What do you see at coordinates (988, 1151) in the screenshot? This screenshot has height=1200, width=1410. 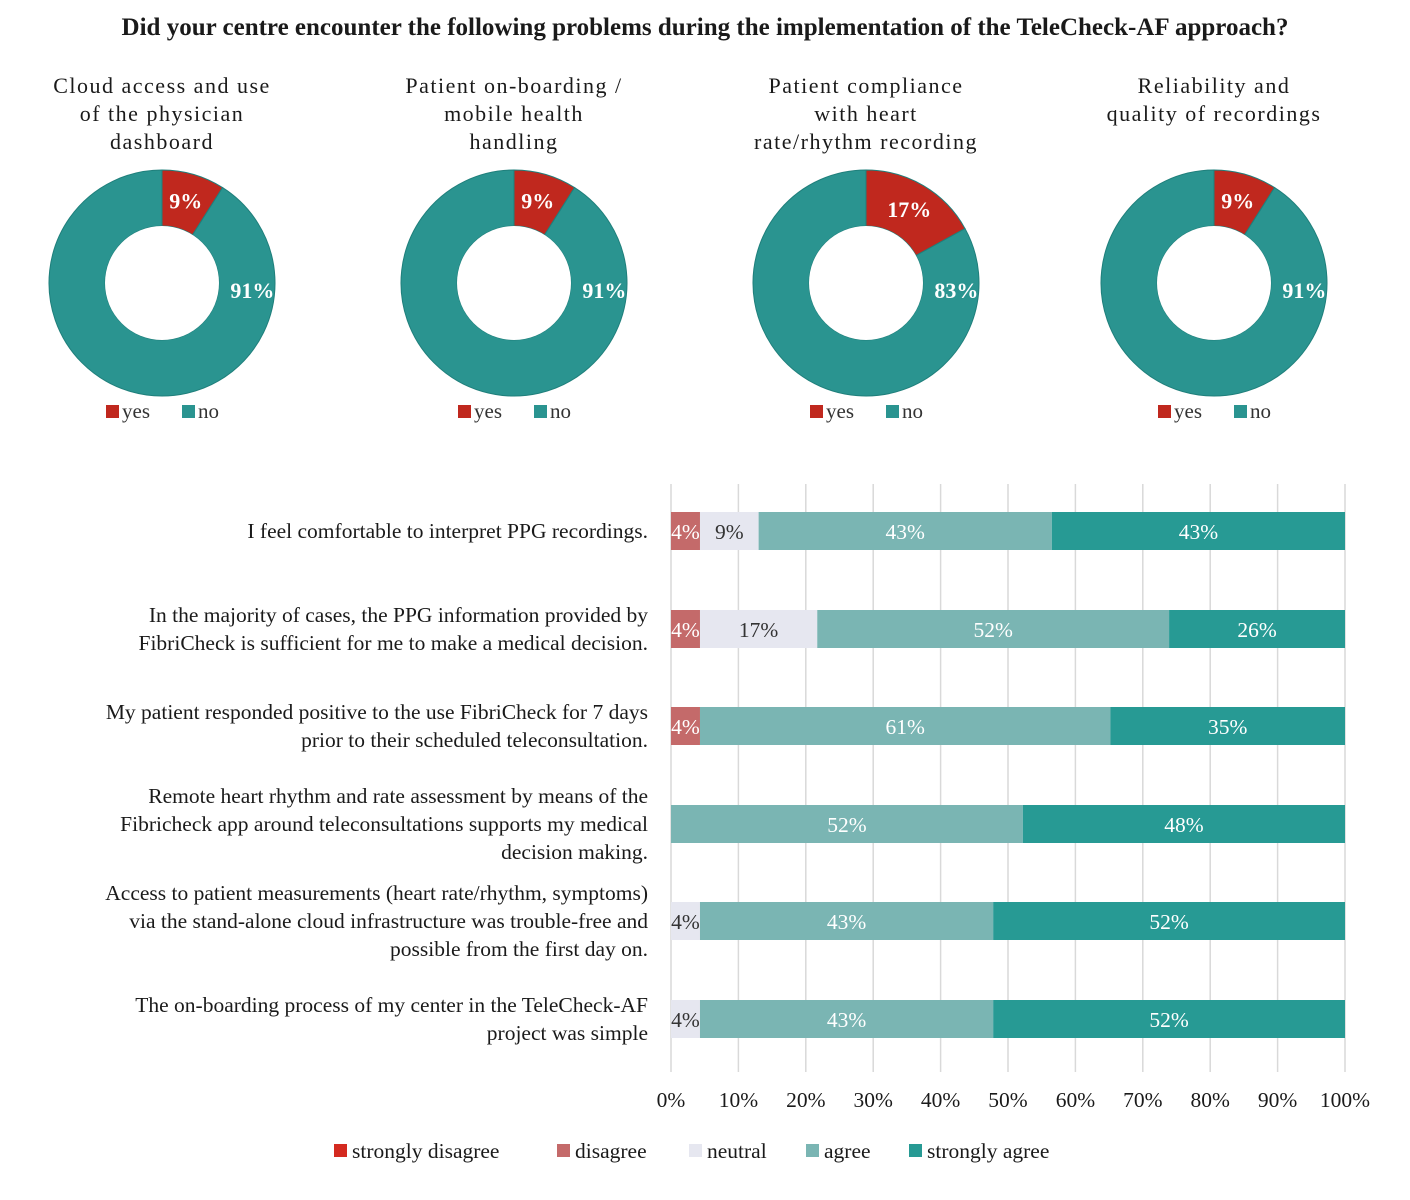 I see `legend-label: strongly agree` at bounding box center [988, 1151].